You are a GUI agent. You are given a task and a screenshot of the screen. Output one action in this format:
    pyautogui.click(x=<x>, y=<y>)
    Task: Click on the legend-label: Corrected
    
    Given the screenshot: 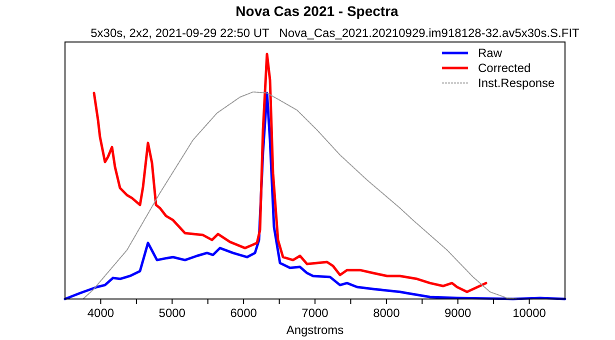 What is the action you would take?
    pyautogui.click(x=504, y=68)
    